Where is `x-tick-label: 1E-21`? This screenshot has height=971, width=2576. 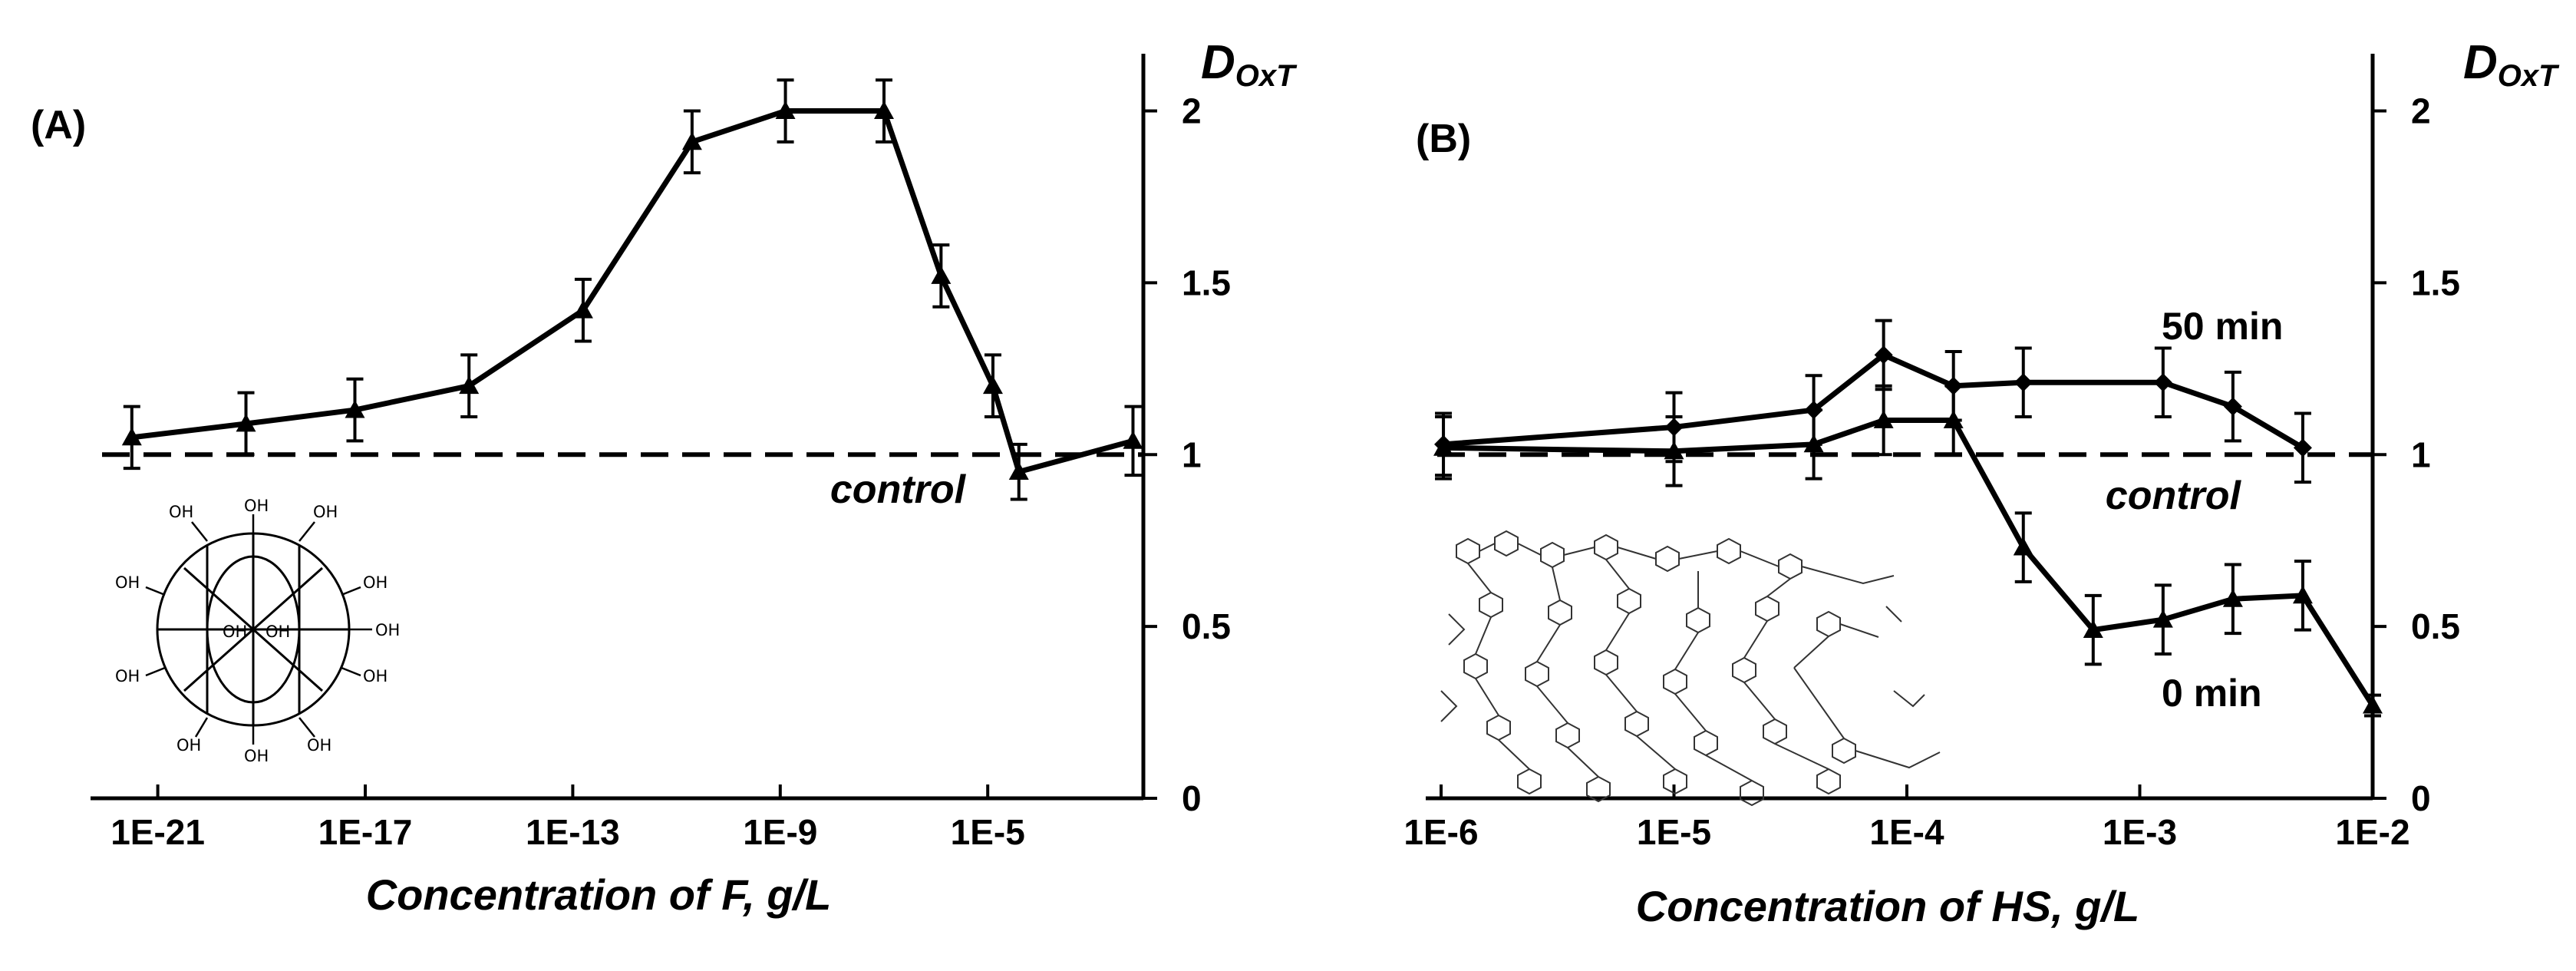
x-tick-label: 1E-21 is located at coordinates (157, 832).